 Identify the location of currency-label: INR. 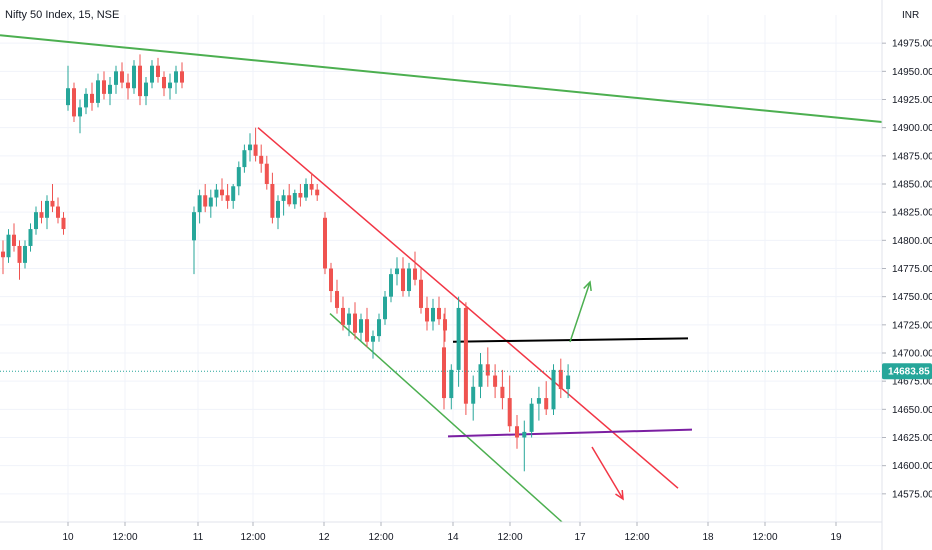
(910, 15).